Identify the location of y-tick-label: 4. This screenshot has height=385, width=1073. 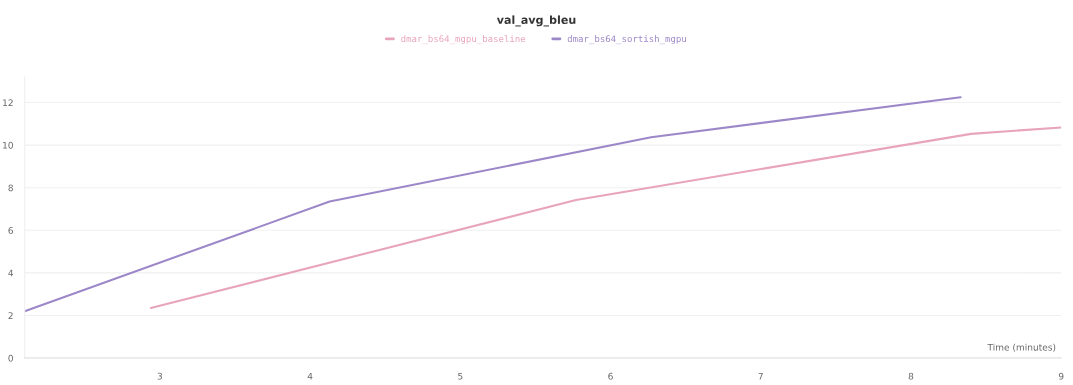
(11, 273).